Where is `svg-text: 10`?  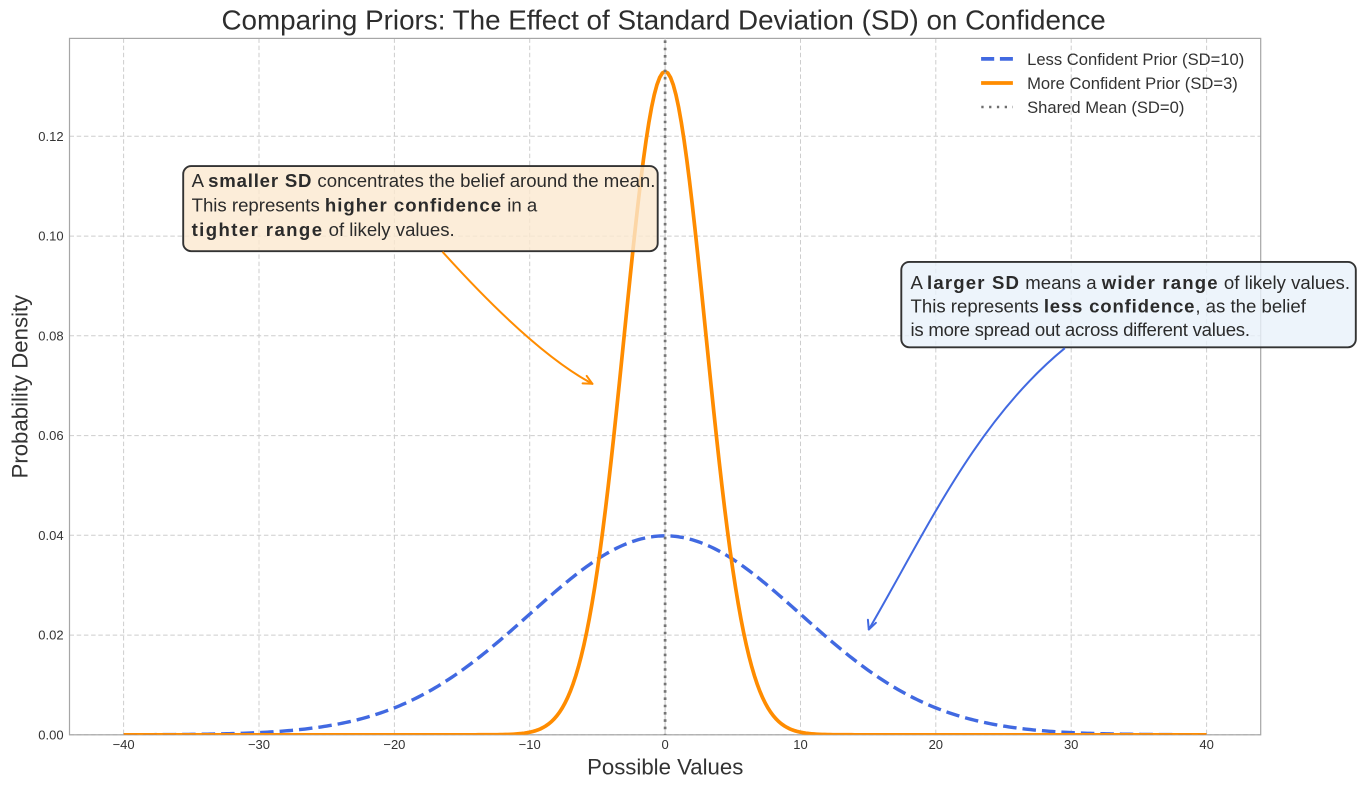 svg-text: 10 is located at coordinates (800, 744).